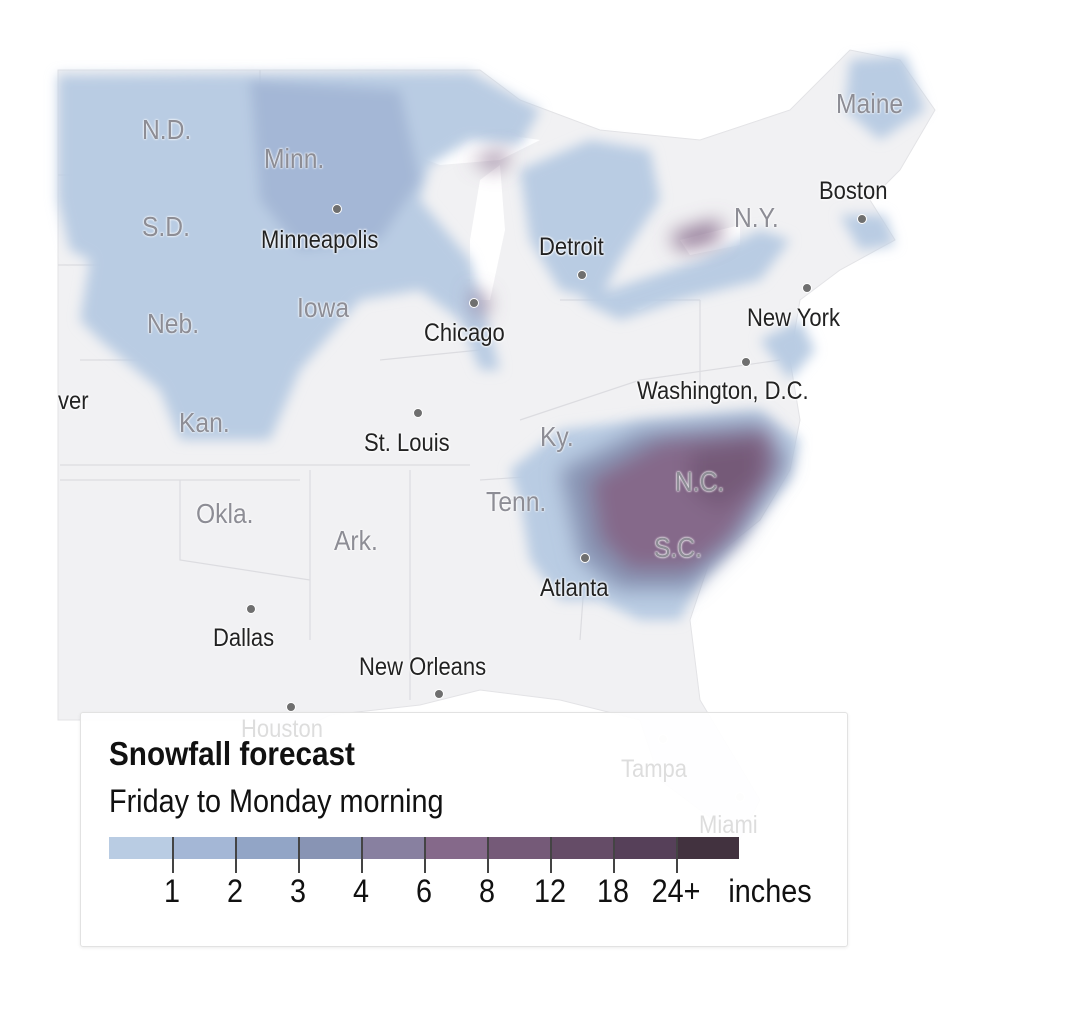 The image size is (1072, 1024). I want to click on state-label: Ark., so click(356, 540).